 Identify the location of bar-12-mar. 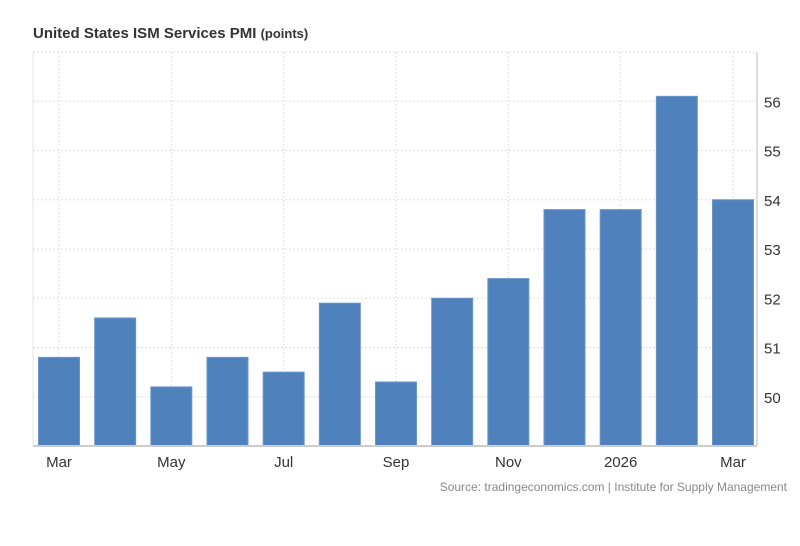
(733, 323).